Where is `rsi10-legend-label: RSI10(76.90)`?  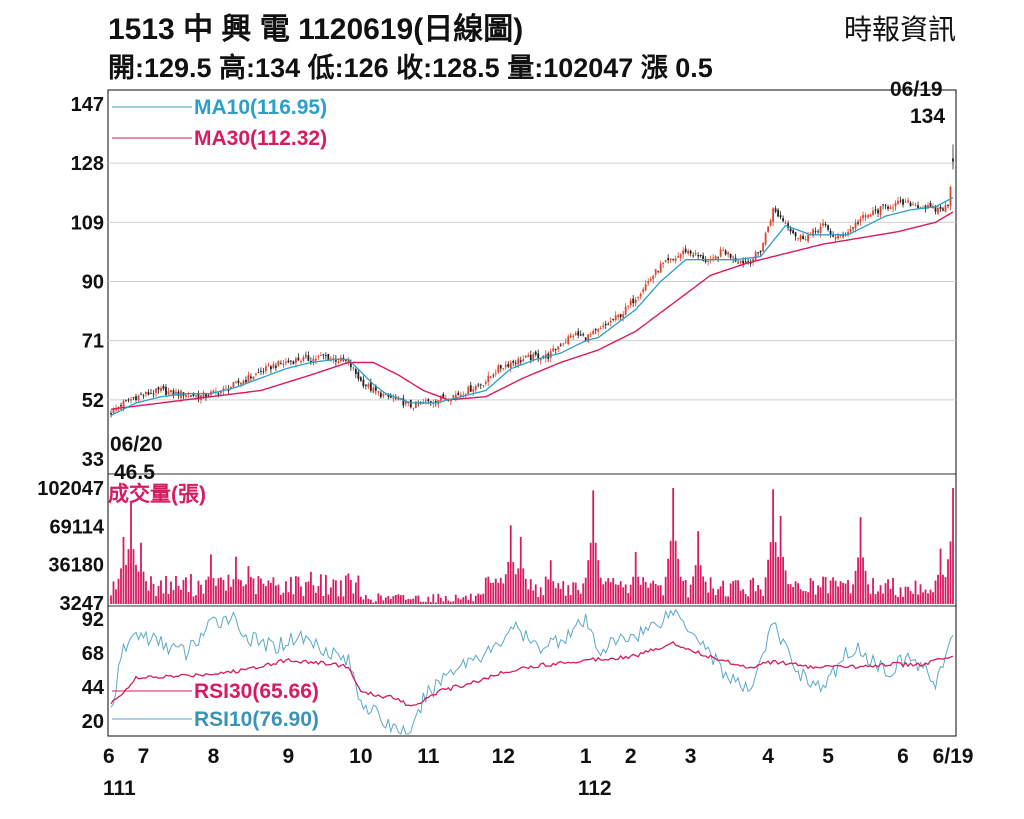 rsi10-legend-label: RSI10(76.90) is located at coordinates (256, 719).